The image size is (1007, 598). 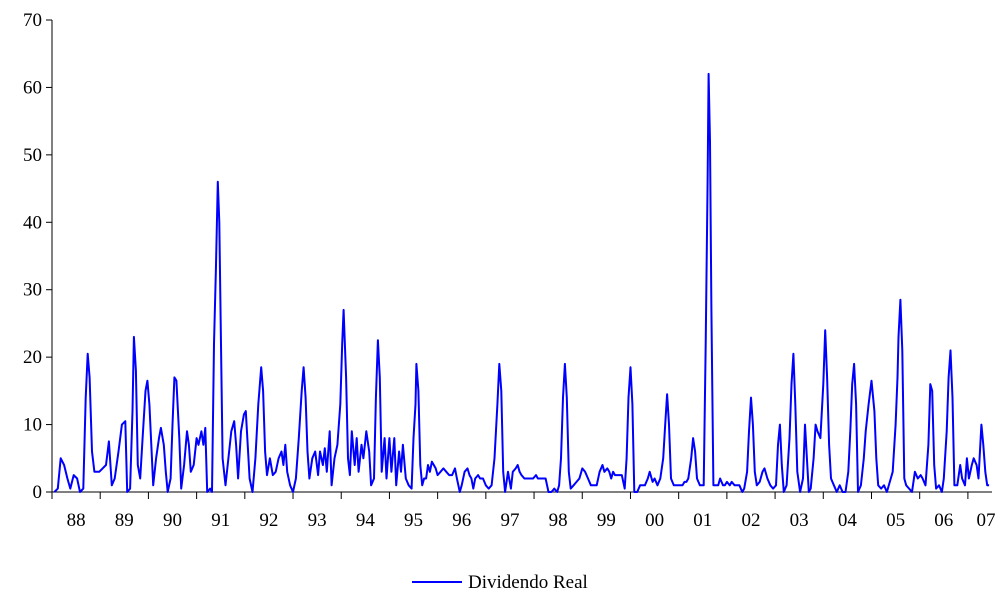 I want to click on y-tick-label-40: 40, so click(x=32, y=222).